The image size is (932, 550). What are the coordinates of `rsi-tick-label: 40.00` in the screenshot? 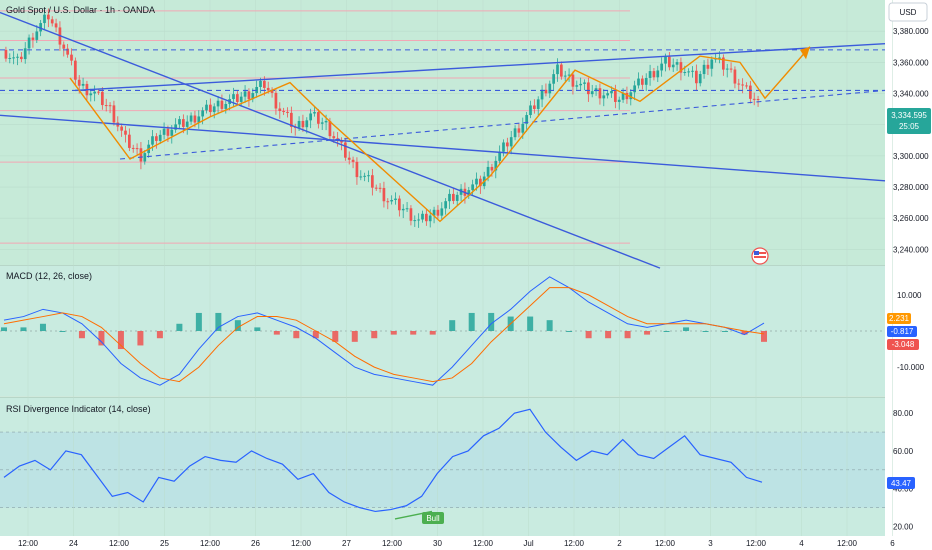 It's located at (903, 489).